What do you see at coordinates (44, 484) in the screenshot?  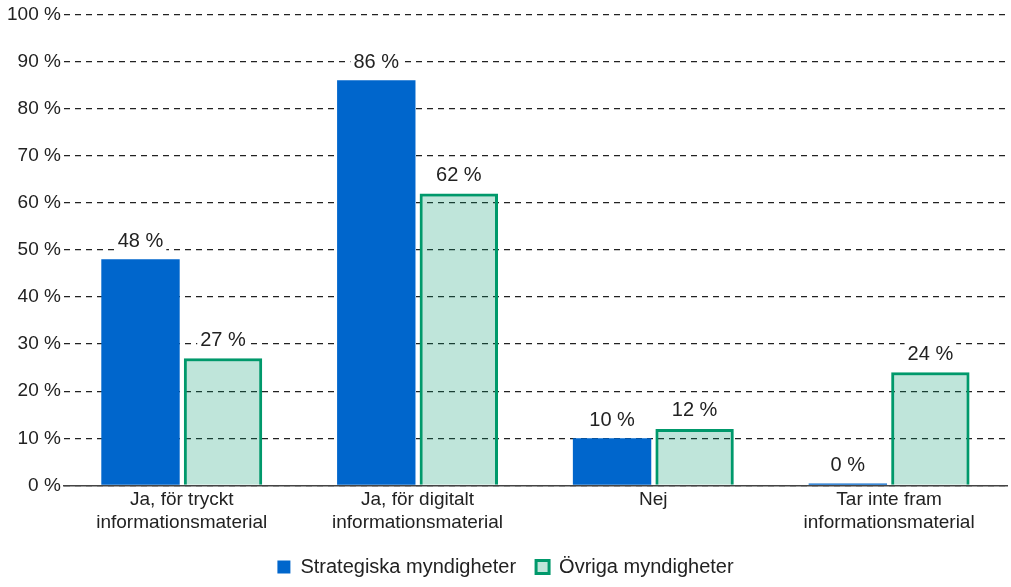 I see `y-tick-label: 0 %` at bounding box center [44, 484].